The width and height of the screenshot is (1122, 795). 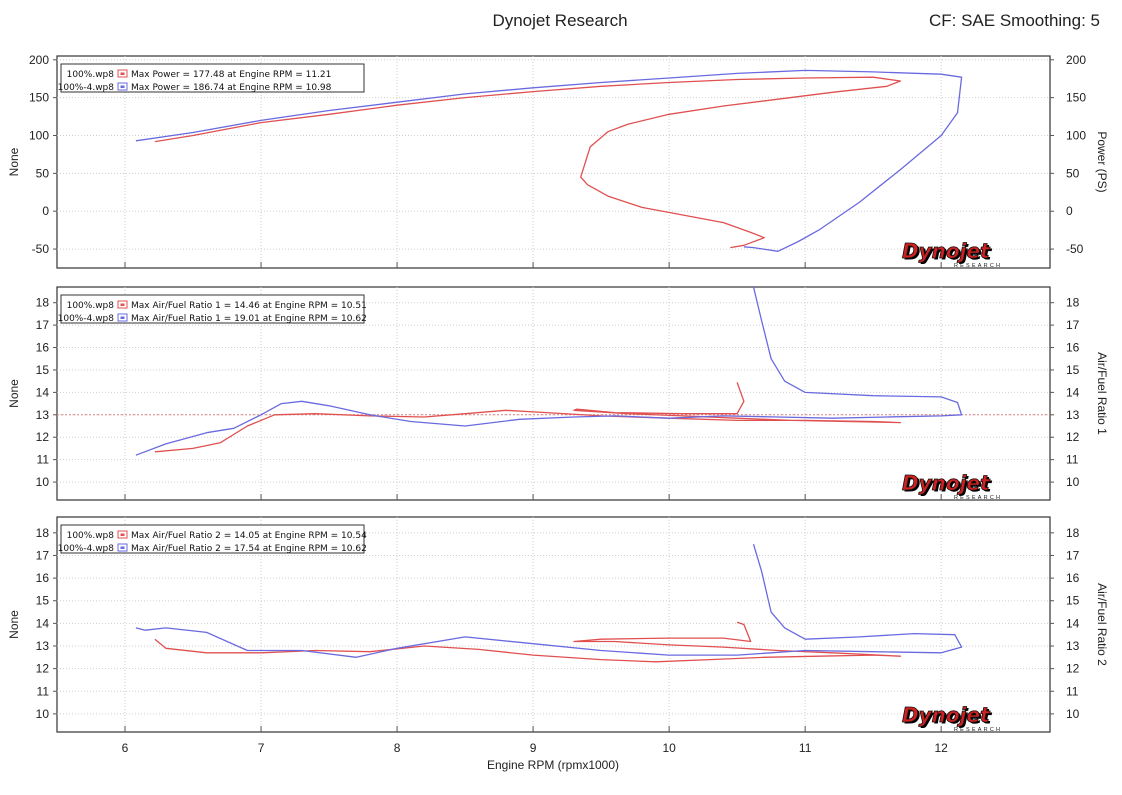 What do you see at coordinates (1102, 393) in the screenshot?
I see `y-axis-label-right: Air/Fuel Ratio 1` at bounding box center [1102, 393].